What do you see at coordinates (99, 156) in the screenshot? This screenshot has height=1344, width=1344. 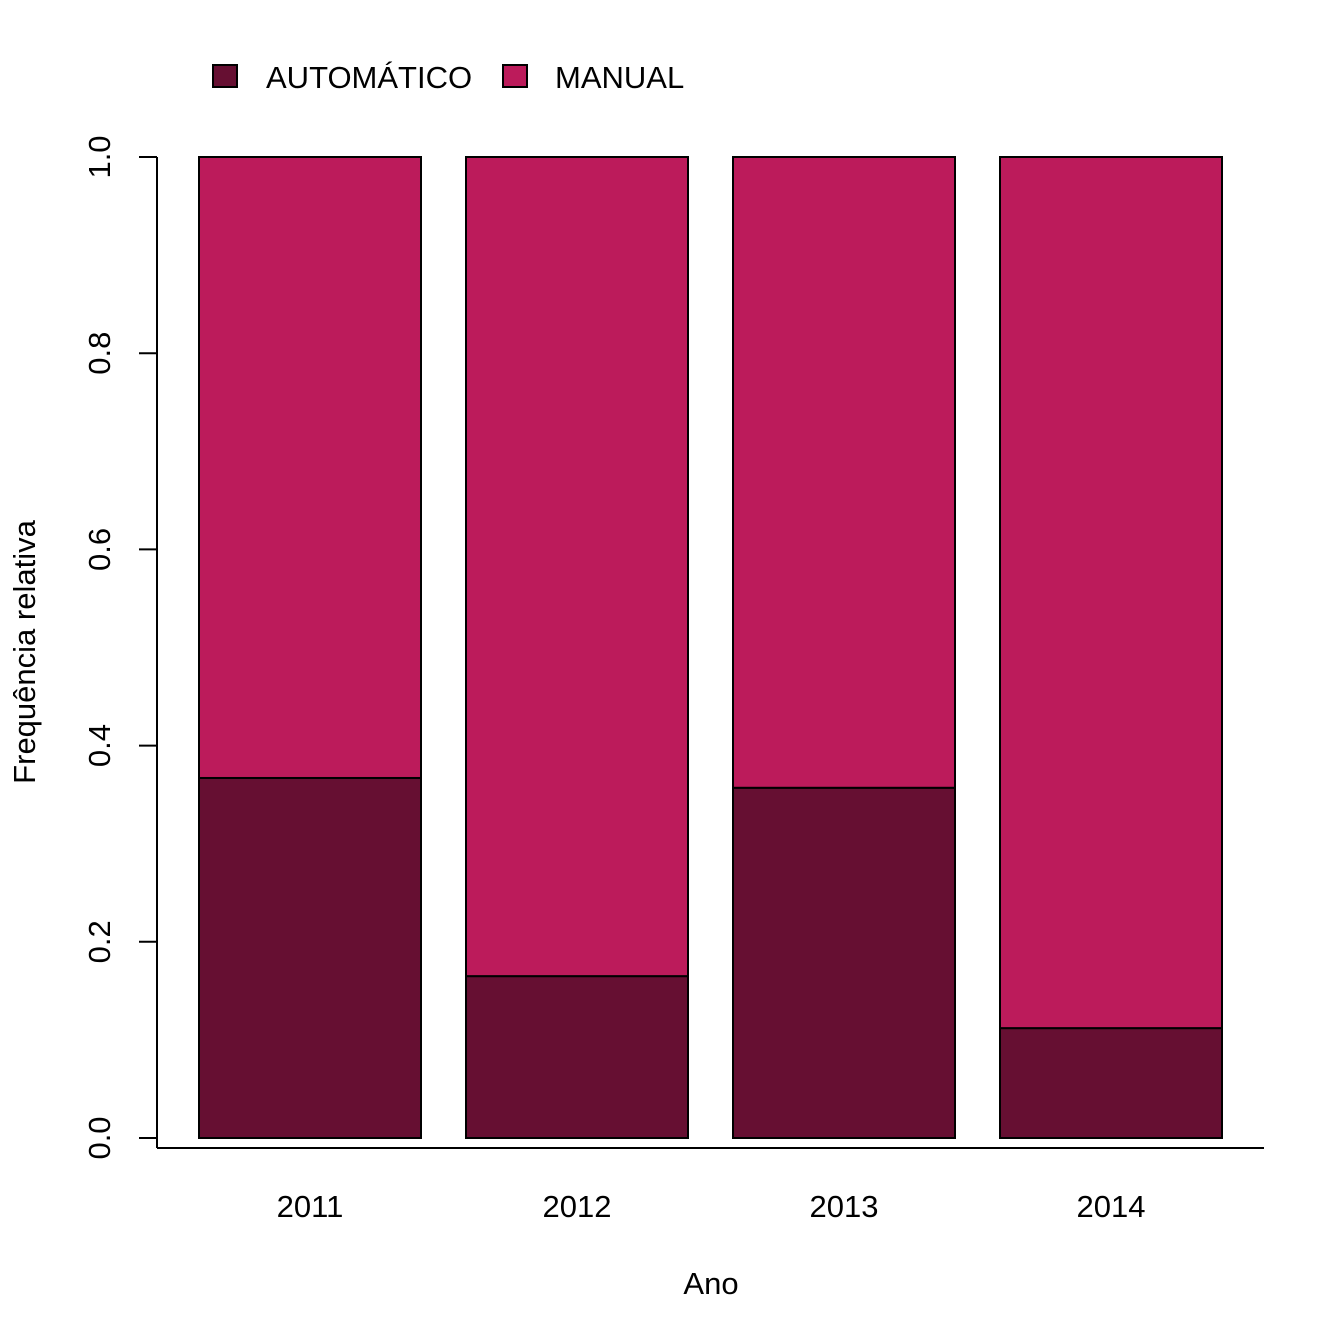 I see `y-tick-label: 1.0` at bounding box center [99, 156].